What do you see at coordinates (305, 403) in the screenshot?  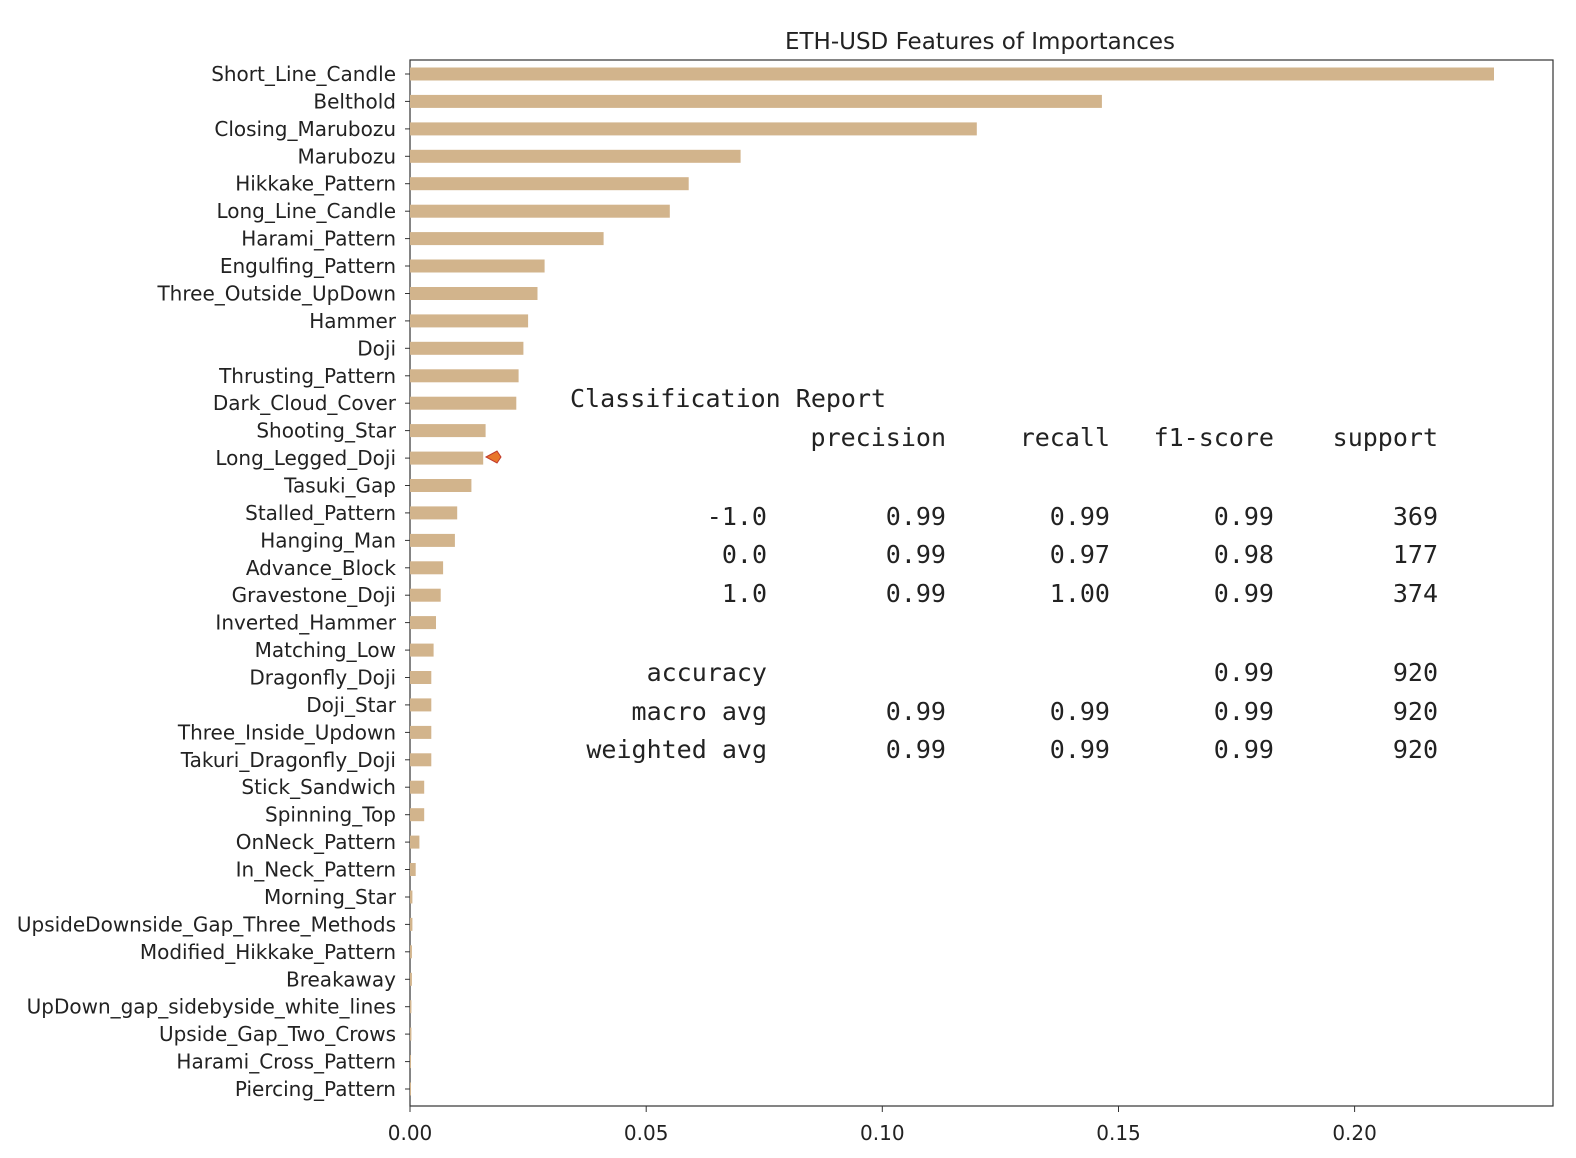 I see `y-tick-label: Dark_Cloud_Cover` at bounding box center [305, 403].